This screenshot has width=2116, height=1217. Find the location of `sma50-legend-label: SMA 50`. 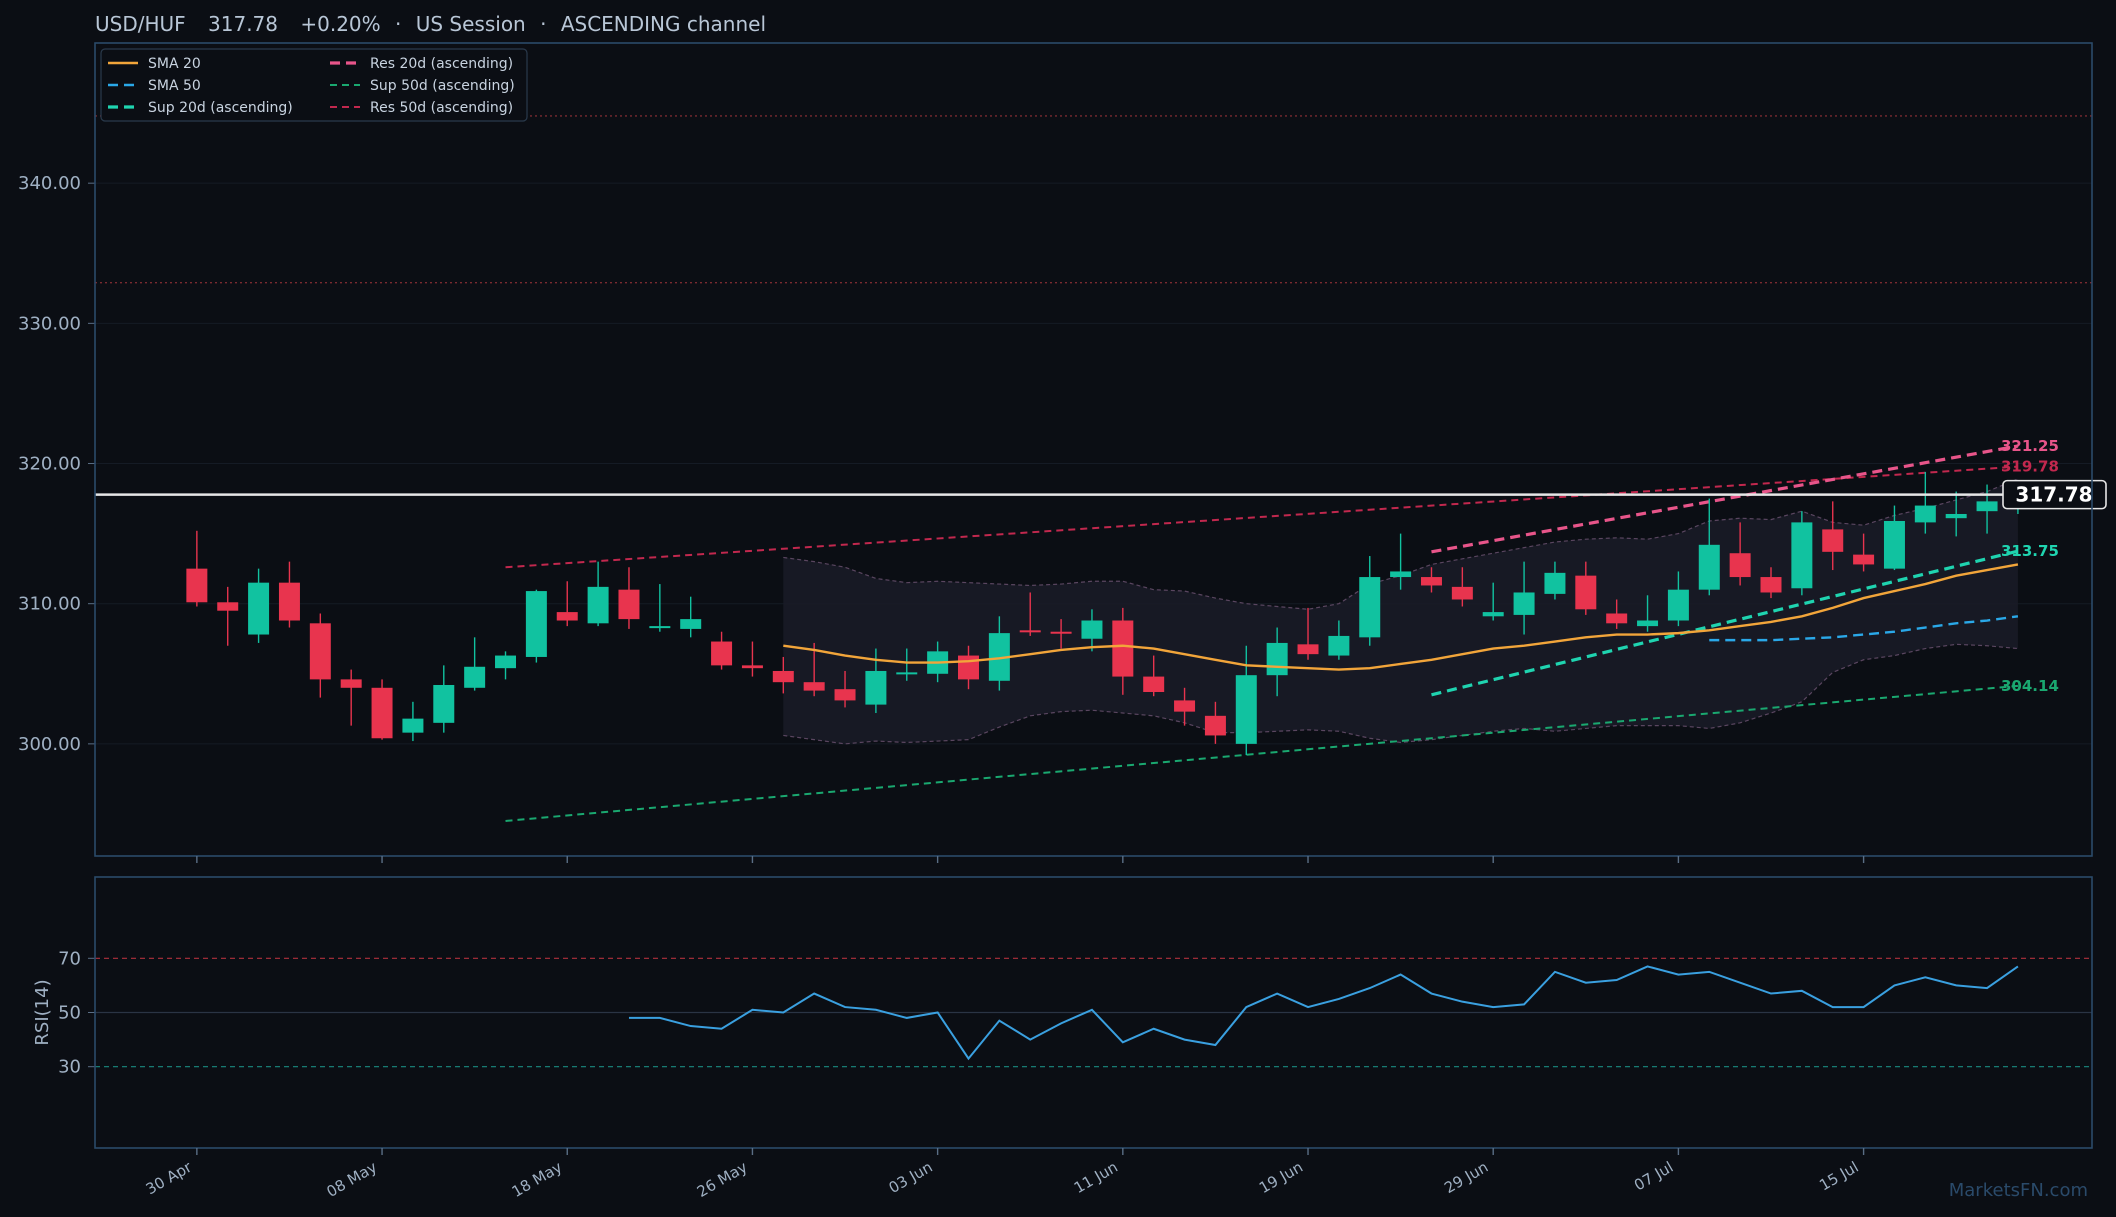

sma50-legend-label: SMA 50 is located at coordinates (174, 86).